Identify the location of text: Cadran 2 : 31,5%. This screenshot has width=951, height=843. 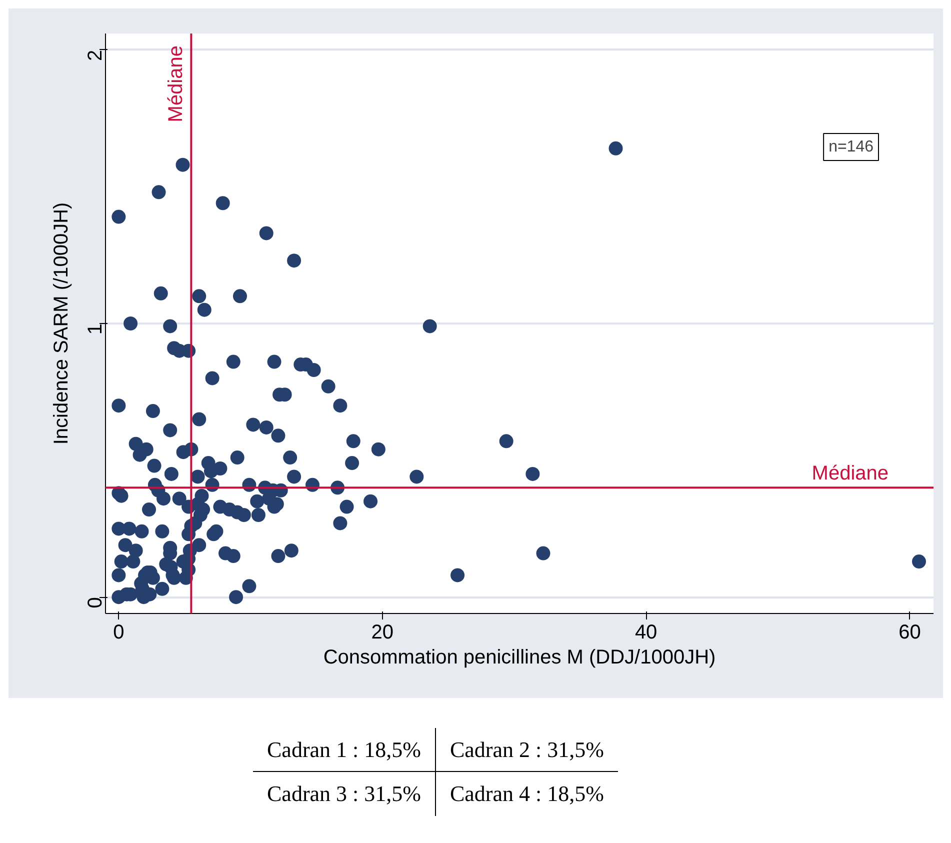
(526, 750).